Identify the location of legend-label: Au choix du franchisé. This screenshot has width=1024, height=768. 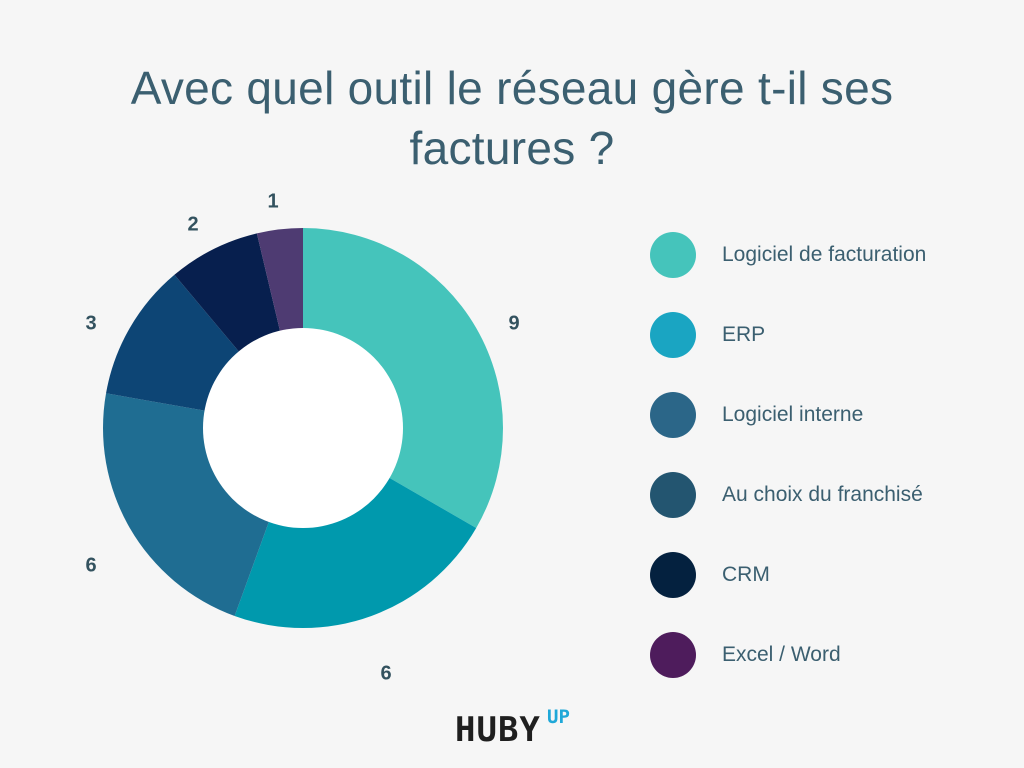
(822, 494).